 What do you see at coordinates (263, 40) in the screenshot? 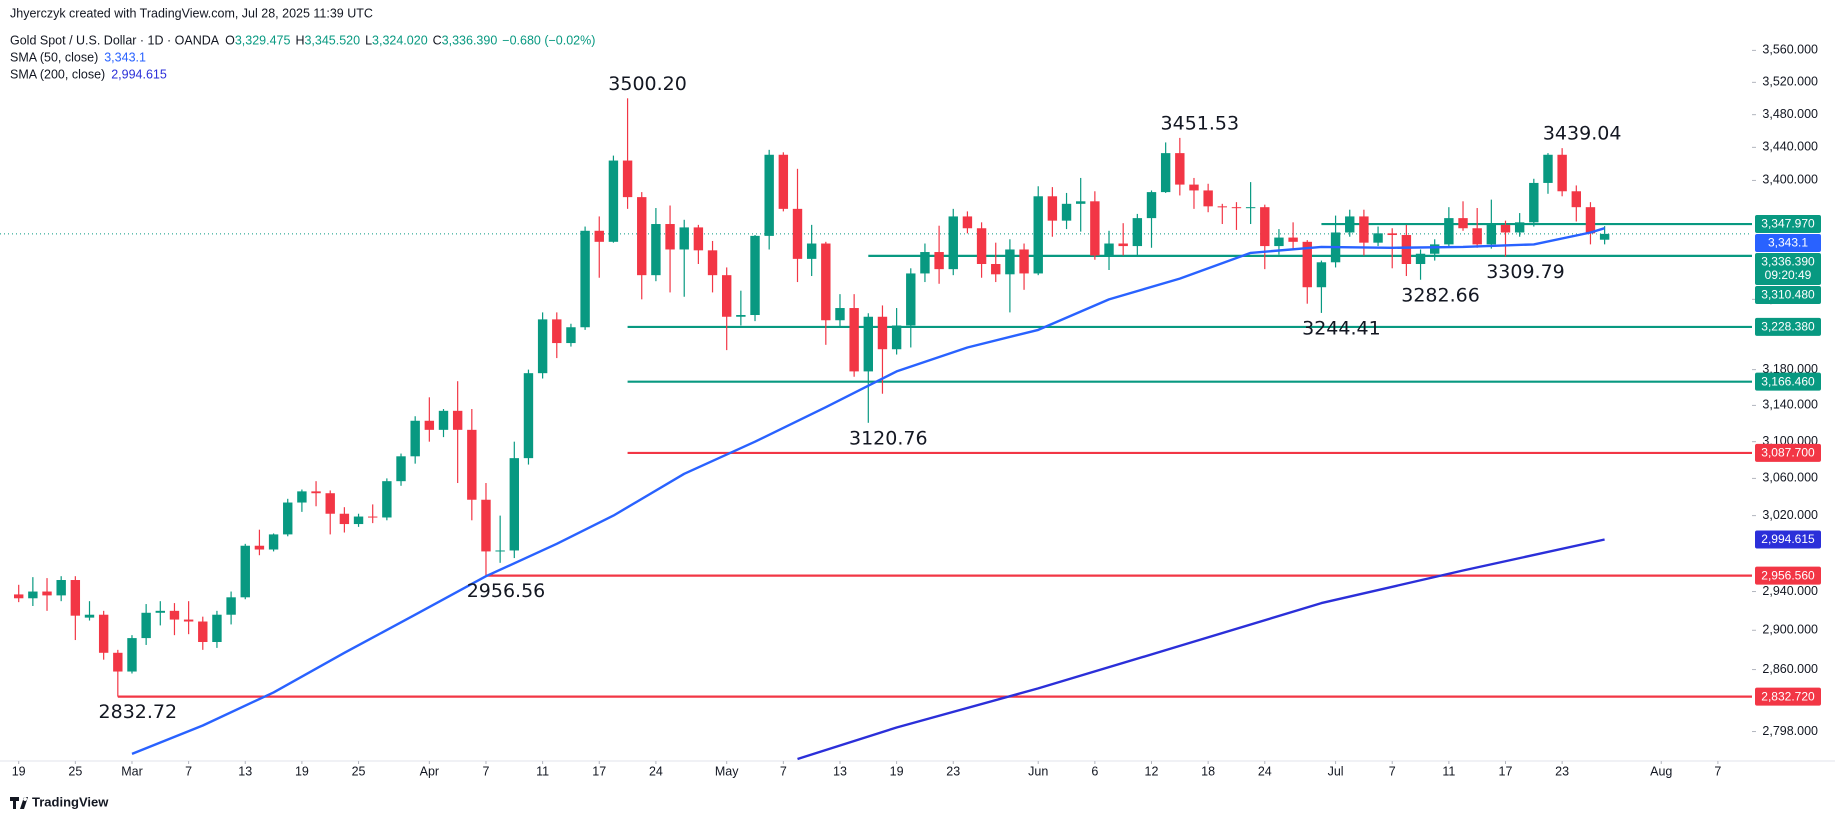
I see `ohlc-value: 3,329.475` at bounding box center [263, 40].